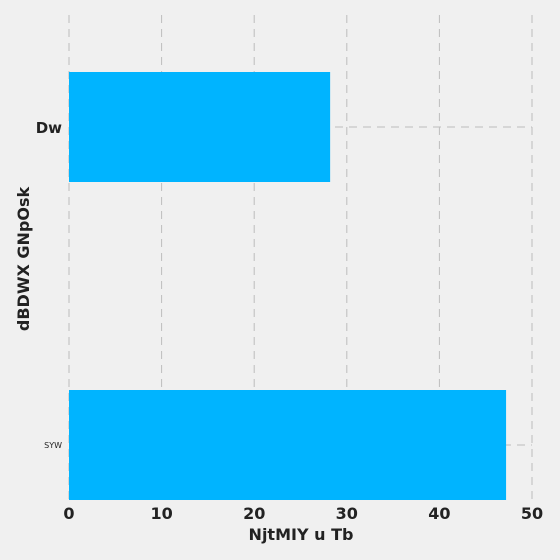 Image resolution: width=560 pixels, height=560 pixels. I want to click on y-tick-label: Dw, so click(49, 128).